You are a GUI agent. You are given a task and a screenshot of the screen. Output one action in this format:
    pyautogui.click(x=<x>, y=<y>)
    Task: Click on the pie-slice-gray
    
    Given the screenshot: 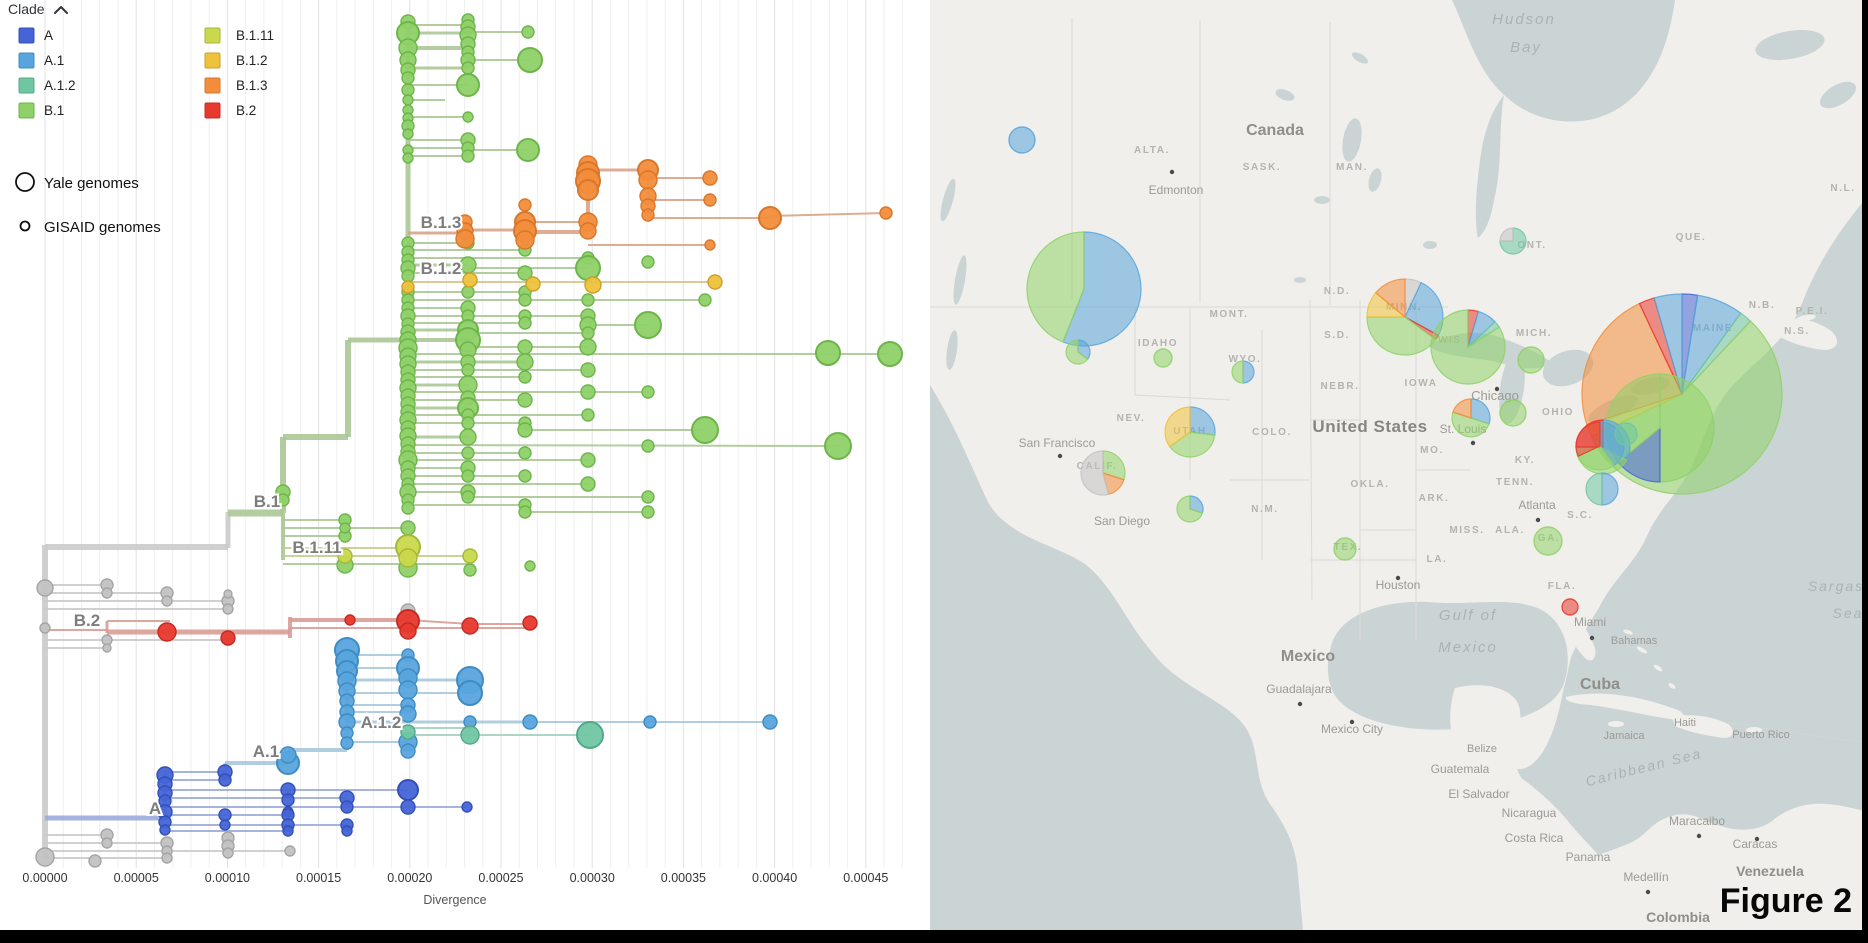 What is the action you would take?
    pyautogui.click(x=1095, y=473)
    